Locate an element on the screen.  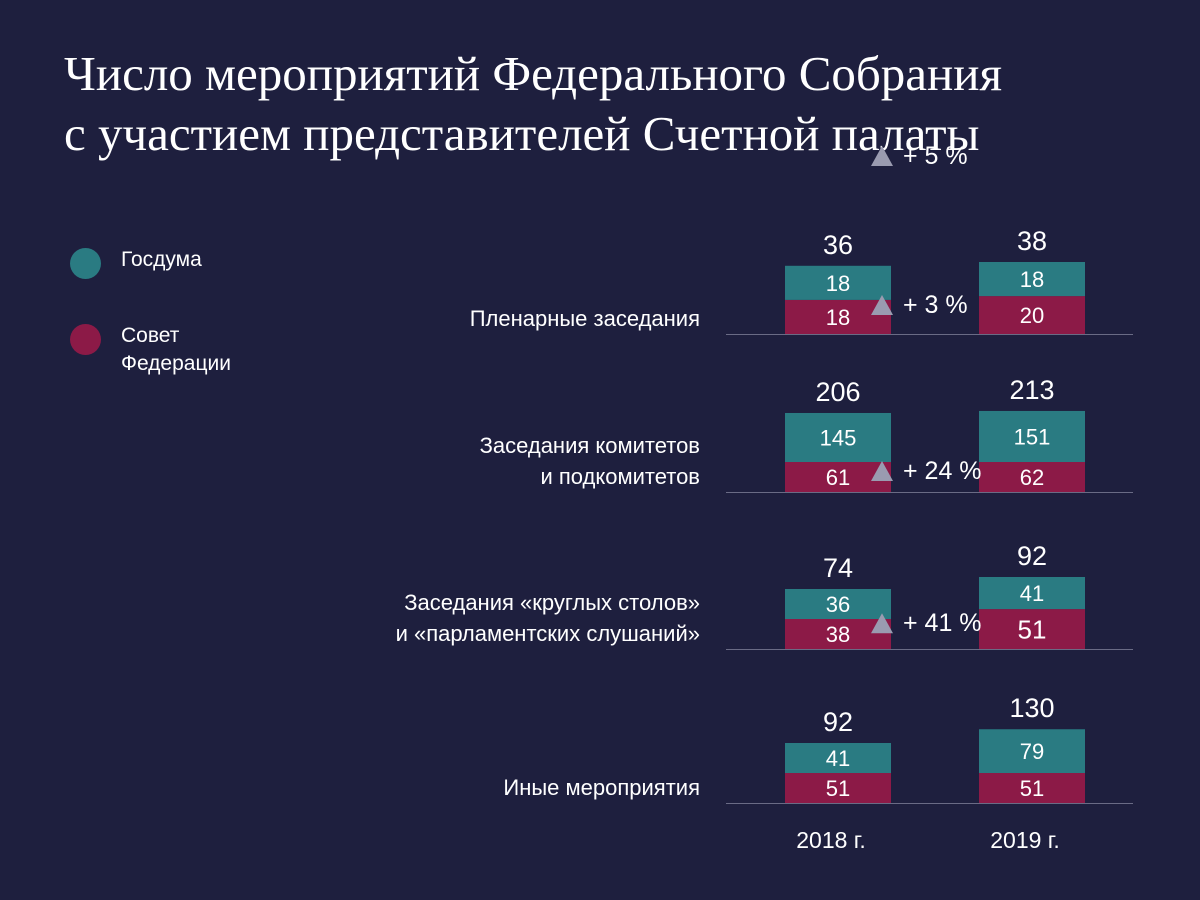
title-line-1: Число мероприятий Федерального Собрания is located at coordinates (533, 73).